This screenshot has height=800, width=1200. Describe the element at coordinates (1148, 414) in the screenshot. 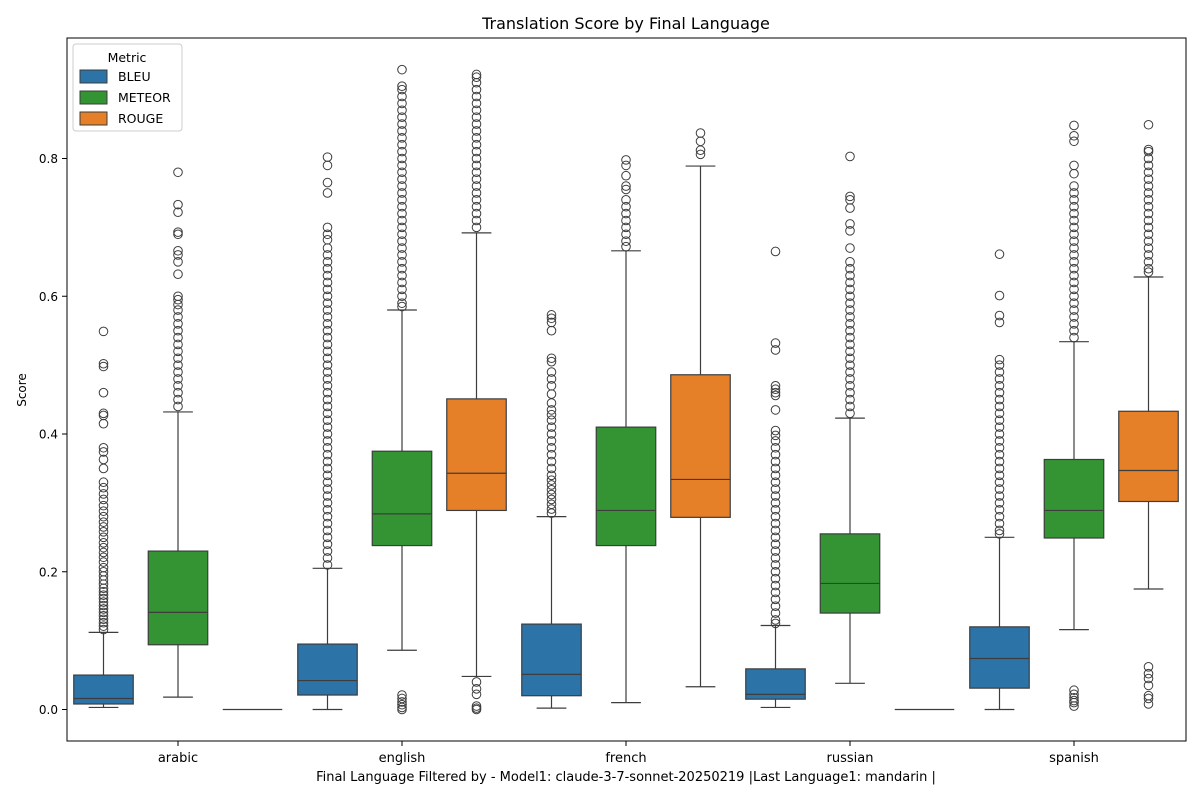

I see `box-rouge-spanish` at that location.